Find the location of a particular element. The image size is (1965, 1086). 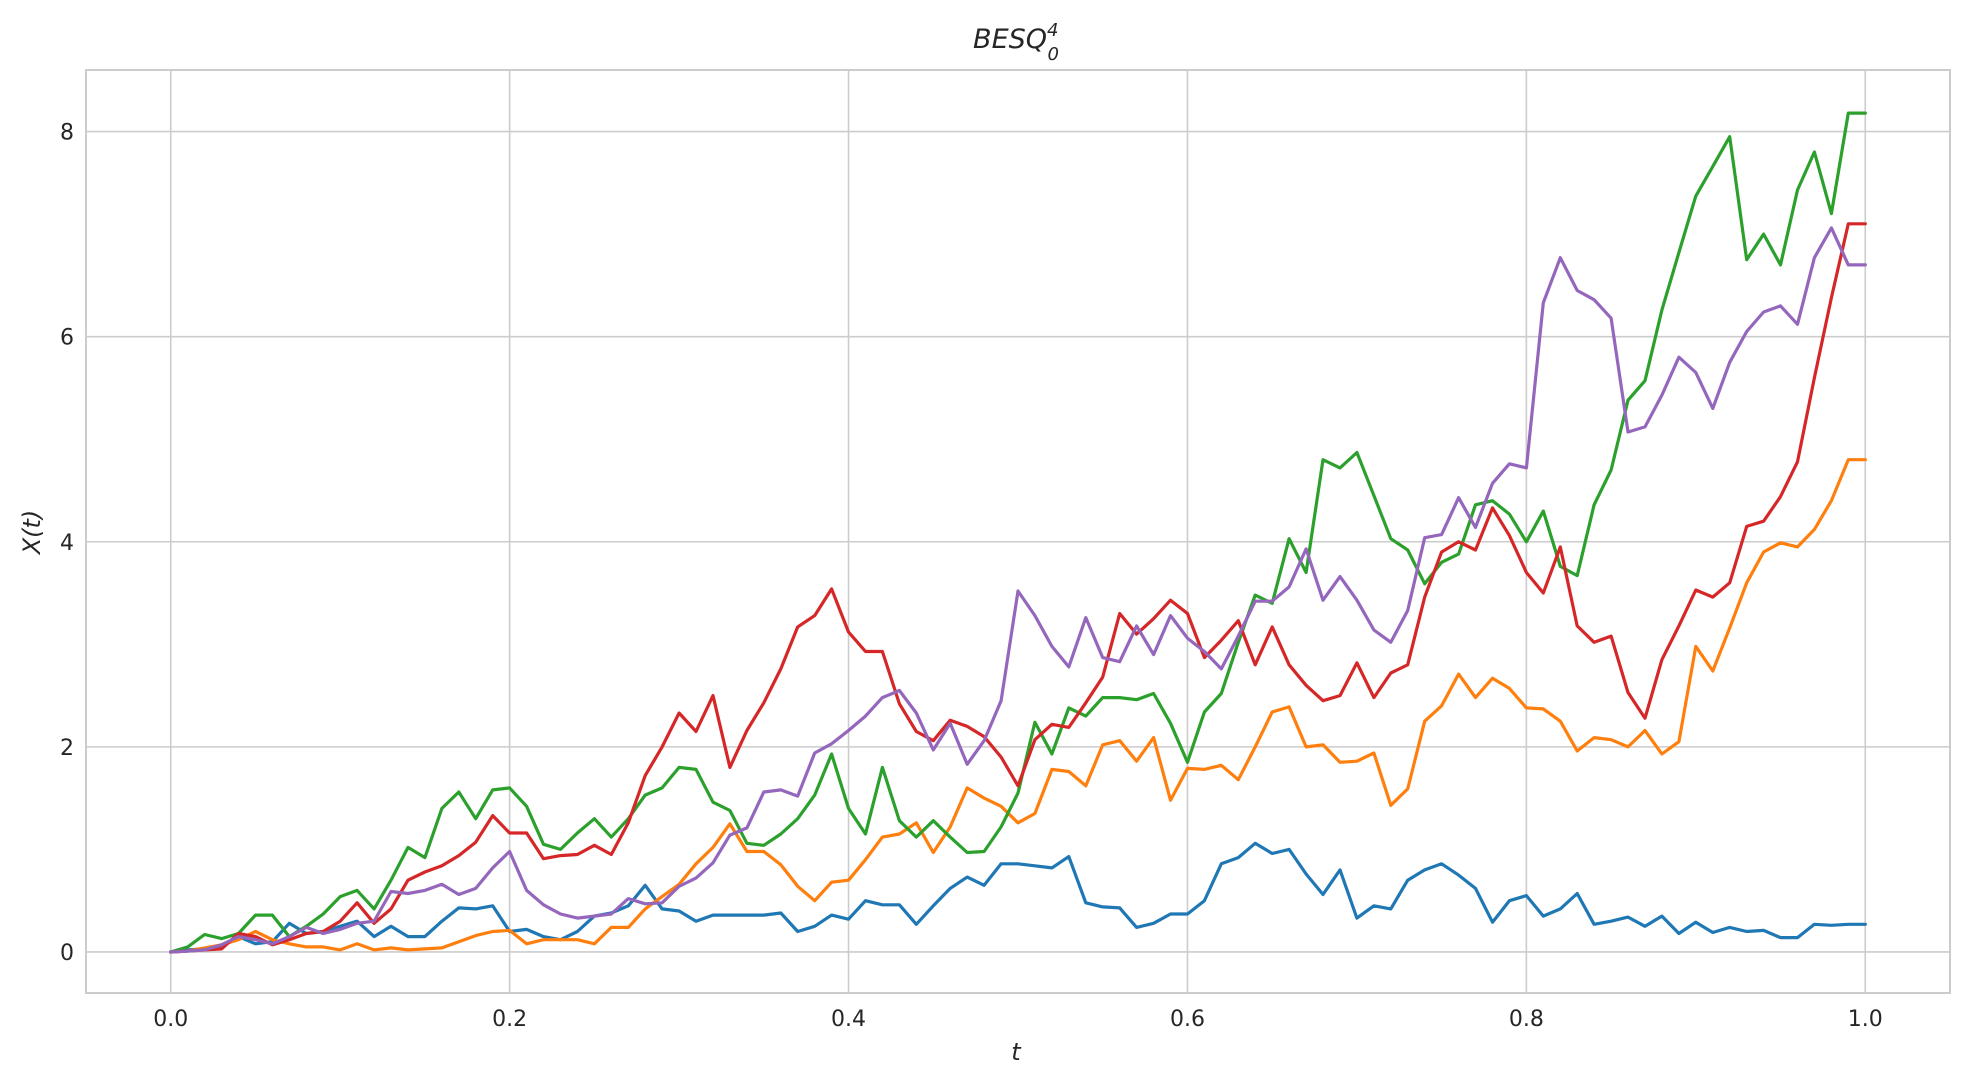

x-tick-label: 0.8 is located at coordinates (1526, 1019).